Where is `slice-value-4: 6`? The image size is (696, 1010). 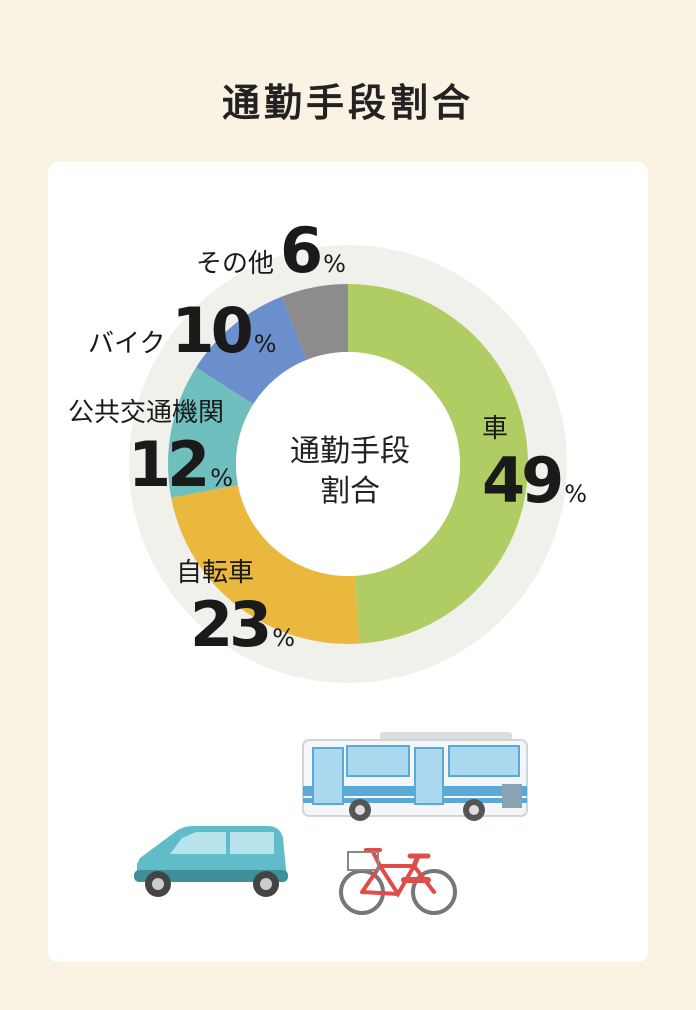
slice-value-4: 6 is located at coordinates (301, 250).